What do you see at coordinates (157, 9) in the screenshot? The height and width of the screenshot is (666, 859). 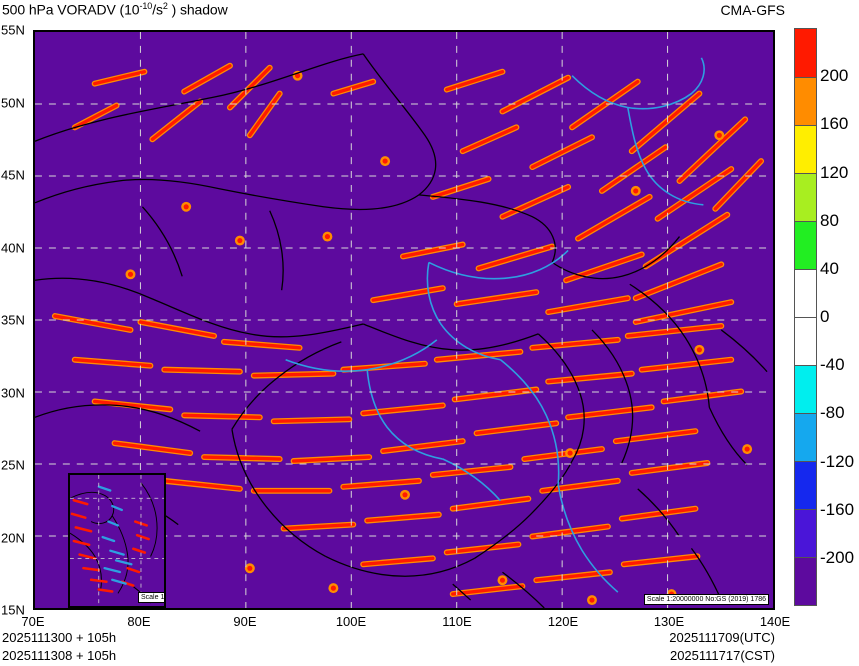 I see `page-title-suffix: /s` at bounding box center [157, 9].